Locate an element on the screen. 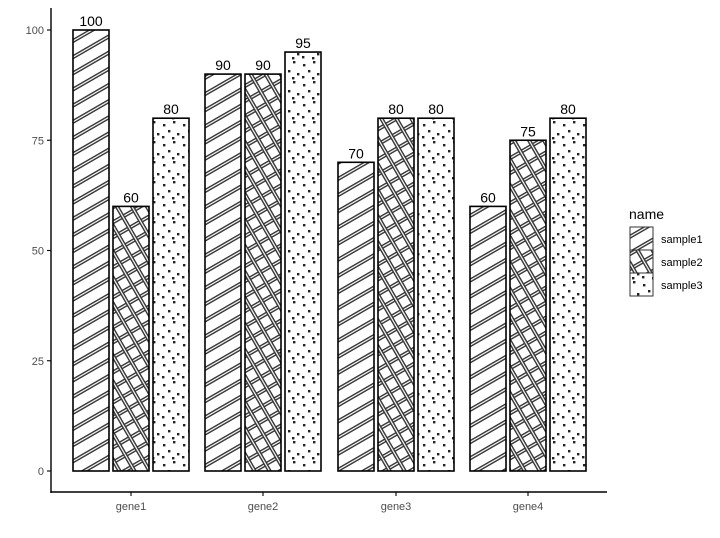 The width and height of the screenshot is (720, 538). y-tick-label: 0 is located at coordinates (41, 472).